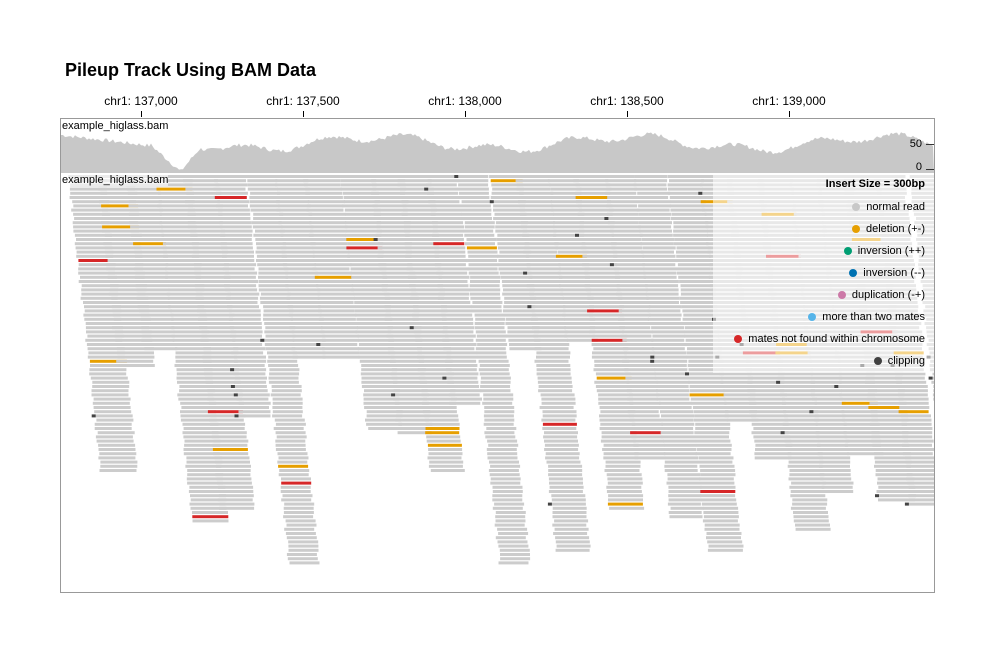  What do you see at coordinates (887, 273) in the screenshot?
I see `legend-item-inversion-mm: inversion (--)` at bounding box center [887, 273].